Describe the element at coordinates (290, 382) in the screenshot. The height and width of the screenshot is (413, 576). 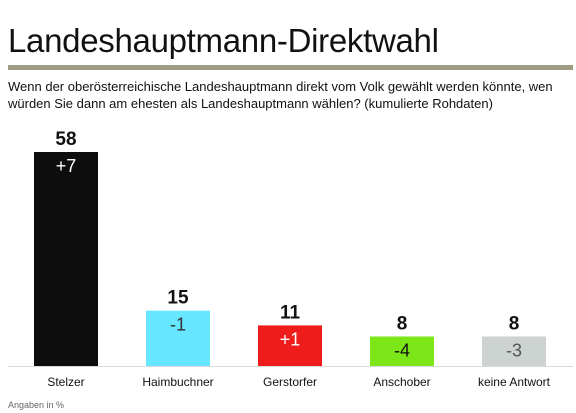
I see `category-label: Gerstorfer` at that location.